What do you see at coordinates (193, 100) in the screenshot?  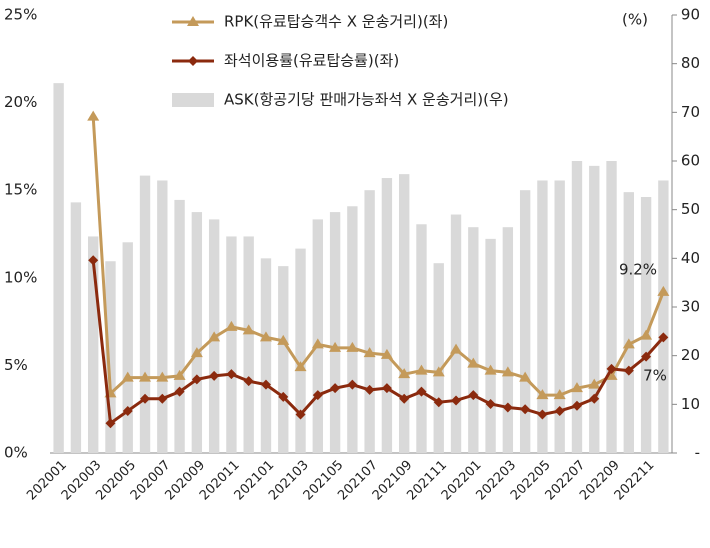 I see `legend-swatch` at bounding box center [193, 100].